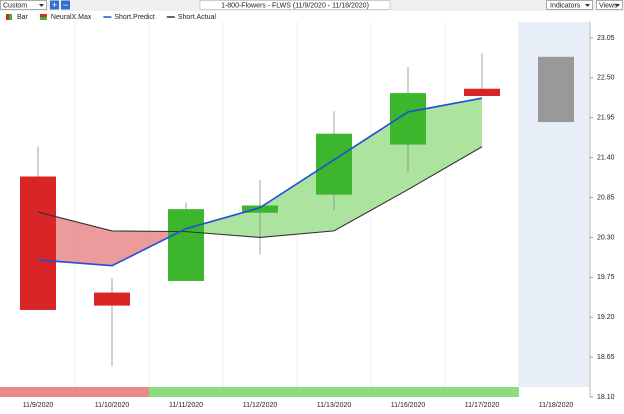 The image size is (624, 414). Describe the element at coordinates (38, 405) in the screenshot. I see `x-tick-label: 11/9/2020` at that location.